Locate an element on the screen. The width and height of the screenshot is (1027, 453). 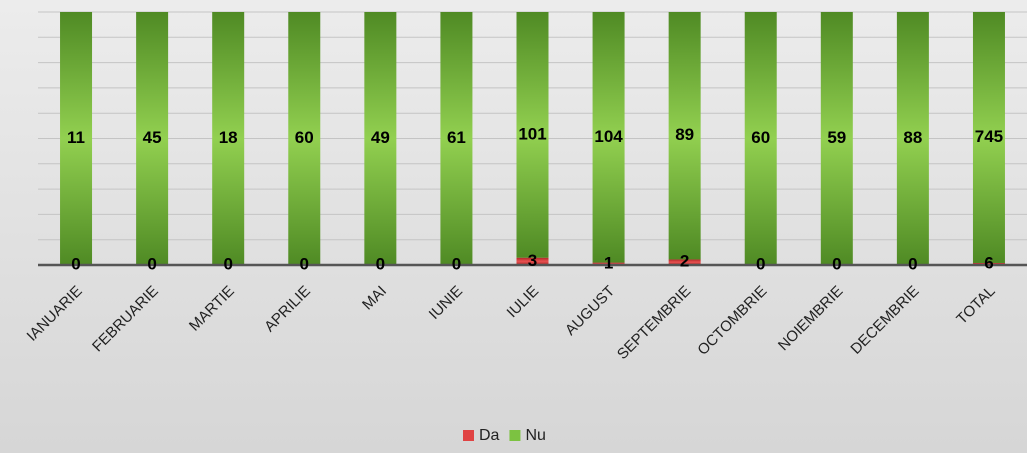
legend: Da Nu is located at coordinates (504, 435).